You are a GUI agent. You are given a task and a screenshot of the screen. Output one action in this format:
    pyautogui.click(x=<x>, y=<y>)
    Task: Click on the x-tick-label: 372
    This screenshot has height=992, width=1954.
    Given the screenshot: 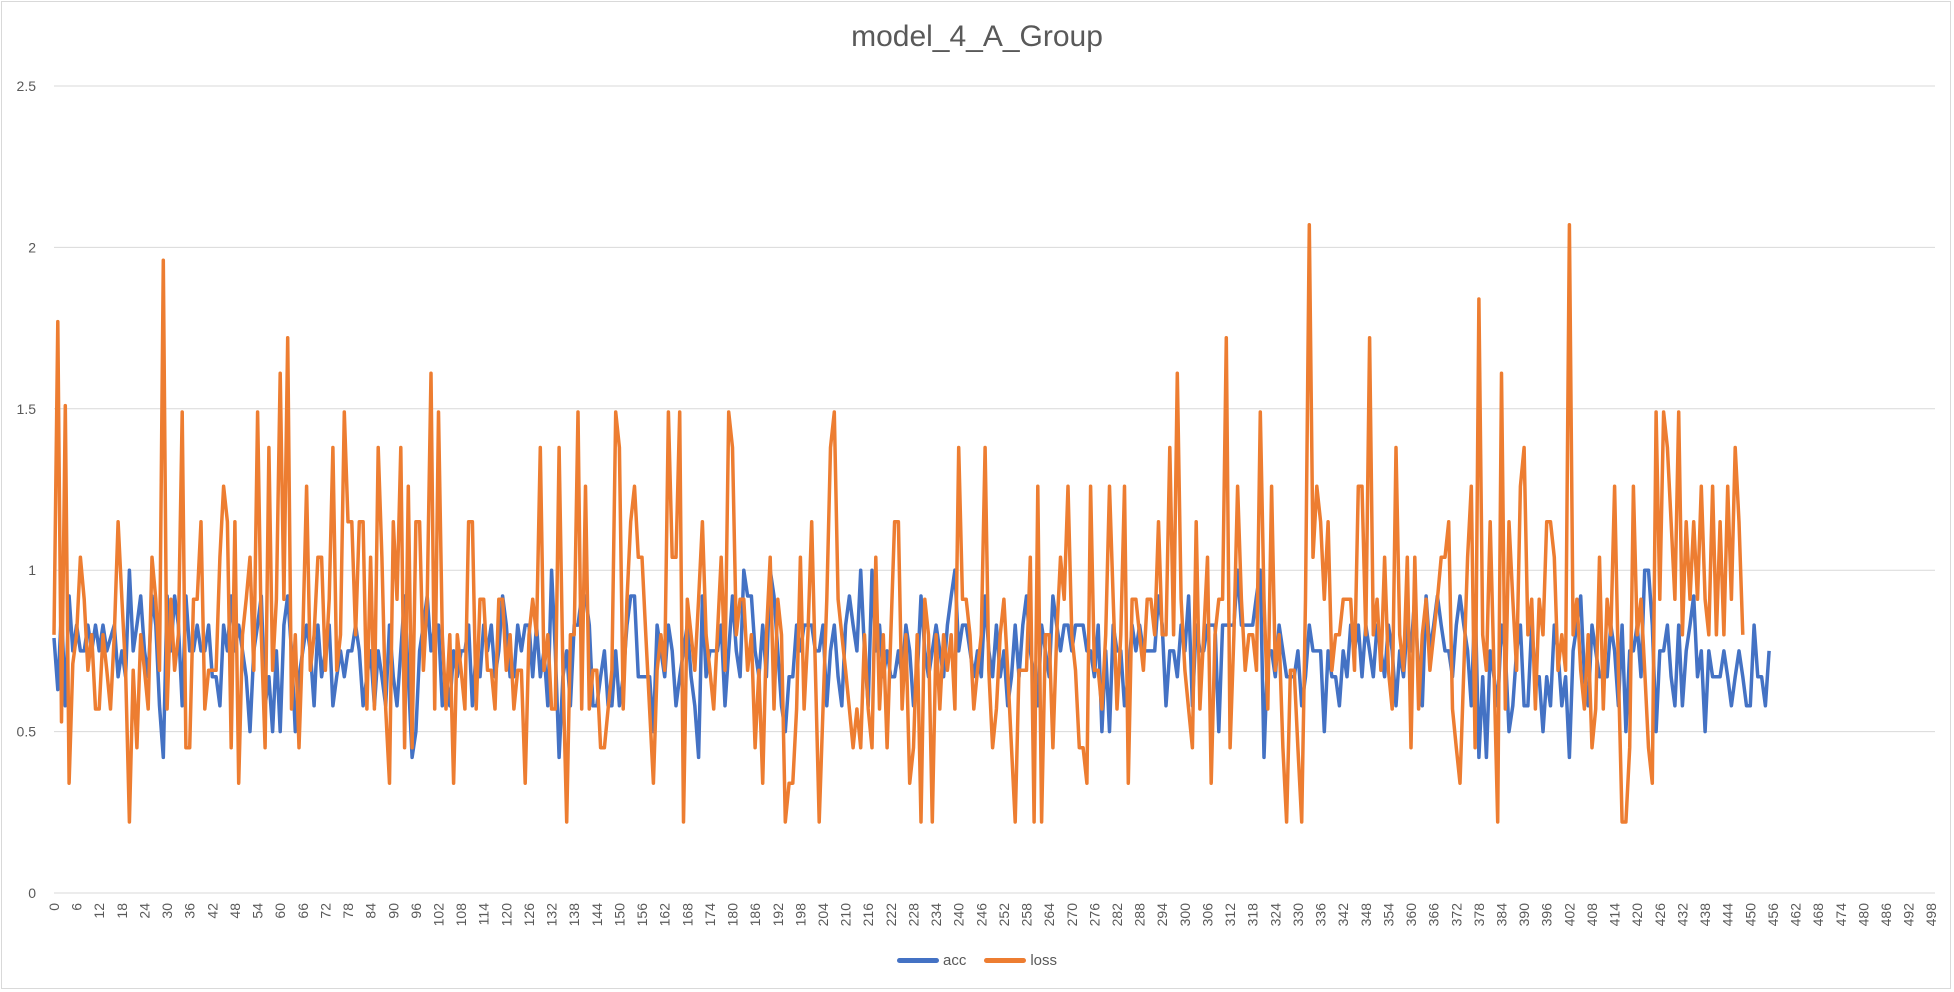 What is the action you would take?
    pyautogui.click(x=1456, y=915)
    